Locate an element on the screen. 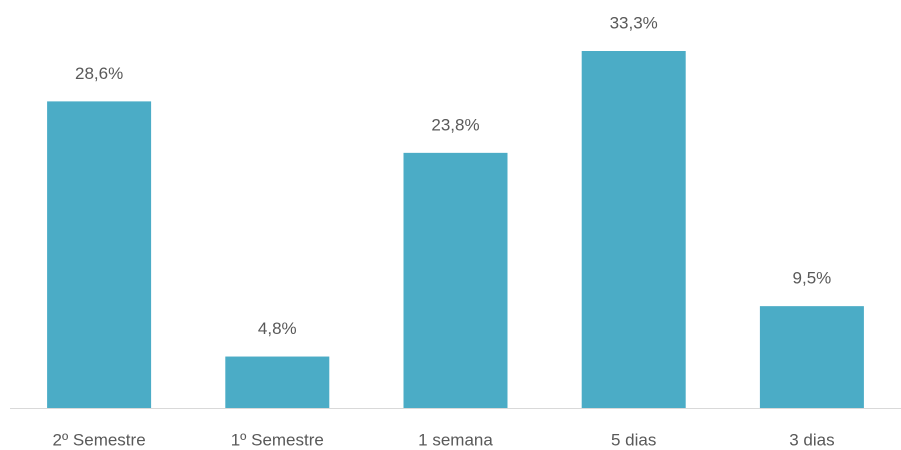 This screenshot has height=450, width=901. data-label: 33,3% is located at coordinates (634, 22).